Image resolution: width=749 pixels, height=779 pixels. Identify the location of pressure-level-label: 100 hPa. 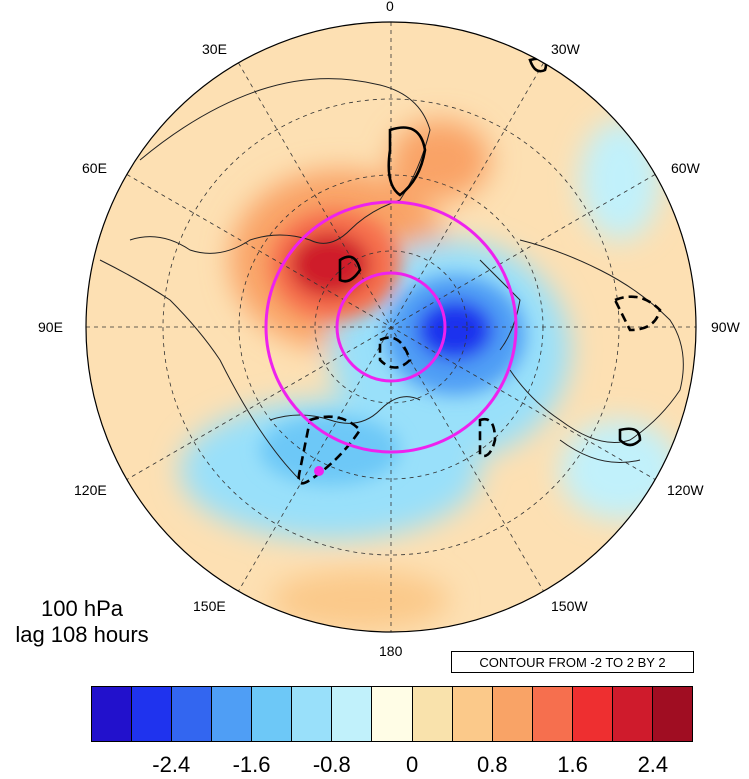
(82, 608).